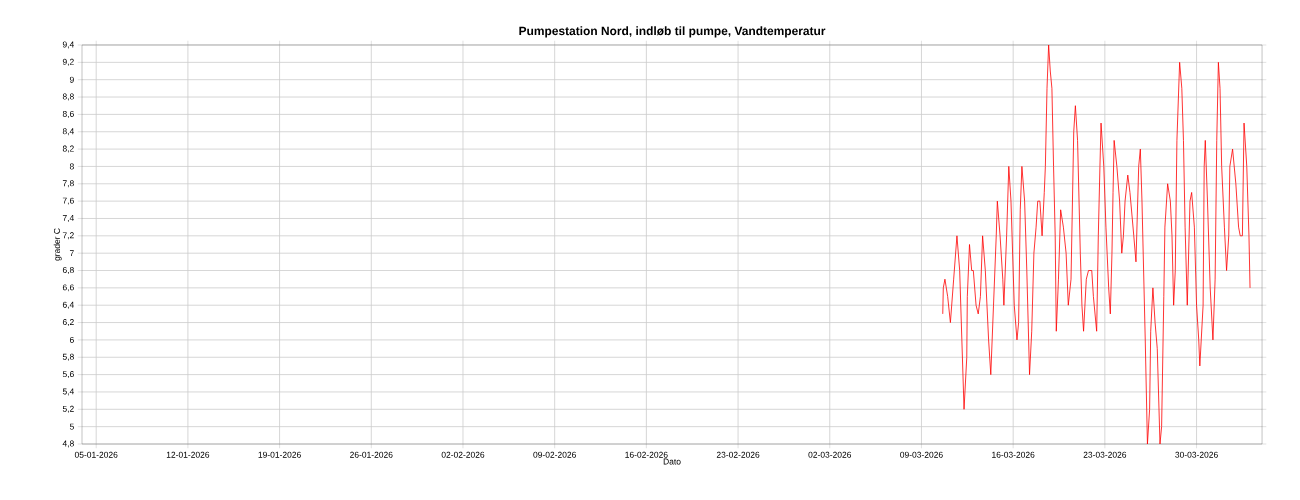 The height and width of the screenshot is (500, 1300). Describe the element at coordinates (463, 454) in the screenshot. I see `x-tick-label: 02-02-2026` at that location.